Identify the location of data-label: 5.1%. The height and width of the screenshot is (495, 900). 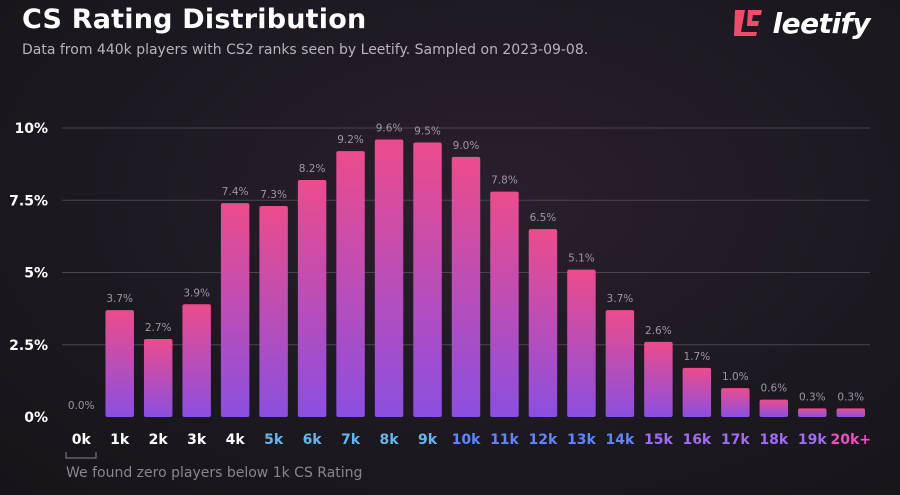
(581, 259).